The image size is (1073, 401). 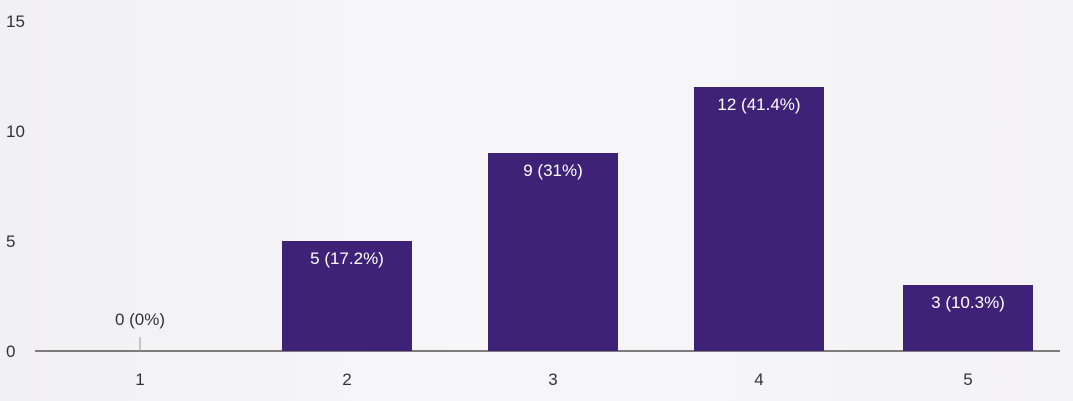 What do you see at coordinates (15, 21) in the screenshot?
I see `y-tick-label: 15` at bounding box center [15, 21].